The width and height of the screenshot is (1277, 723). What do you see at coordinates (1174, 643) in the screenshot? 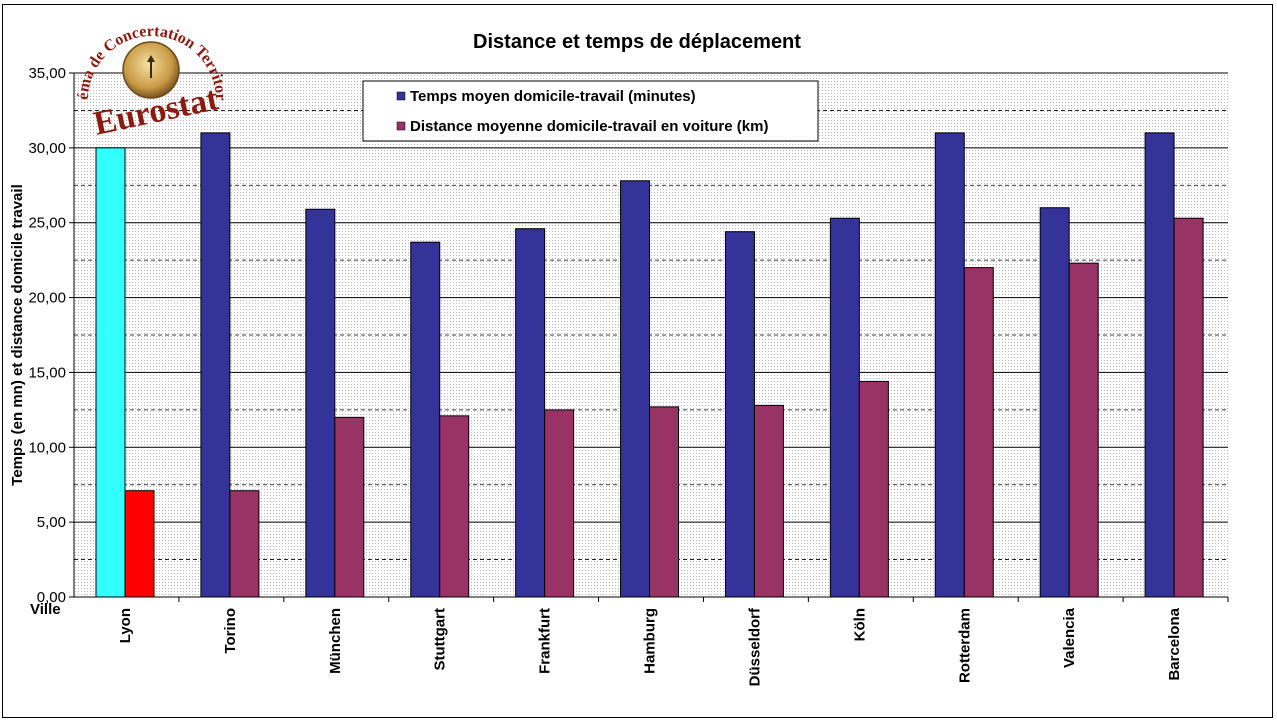
I see `x-category-label: Barcelona` at bounding box center [1174, 643].